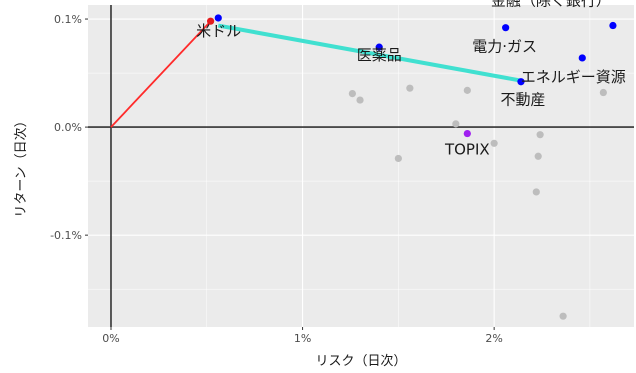 The width and height of the screenshot is (636, 373). What do you see at coordinates (551, 5) in the screenshot?
I see `point-label: 金融（除く銀行）` at bounding box center [551, 5].